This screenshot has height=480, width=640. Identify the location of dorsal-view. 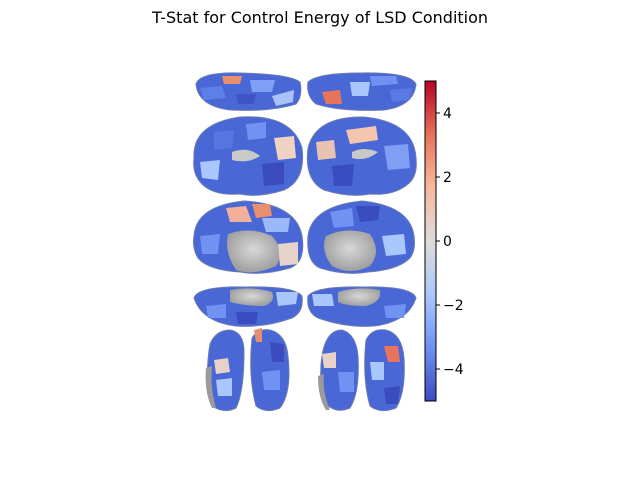
(306, 91).